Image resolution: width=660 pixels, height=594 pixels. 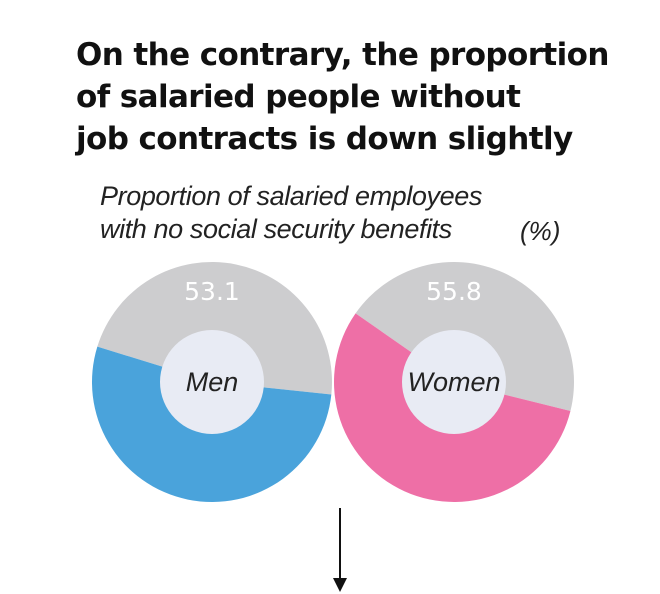 I want to click on arrow-down-icon, so click(x=340, y=550).